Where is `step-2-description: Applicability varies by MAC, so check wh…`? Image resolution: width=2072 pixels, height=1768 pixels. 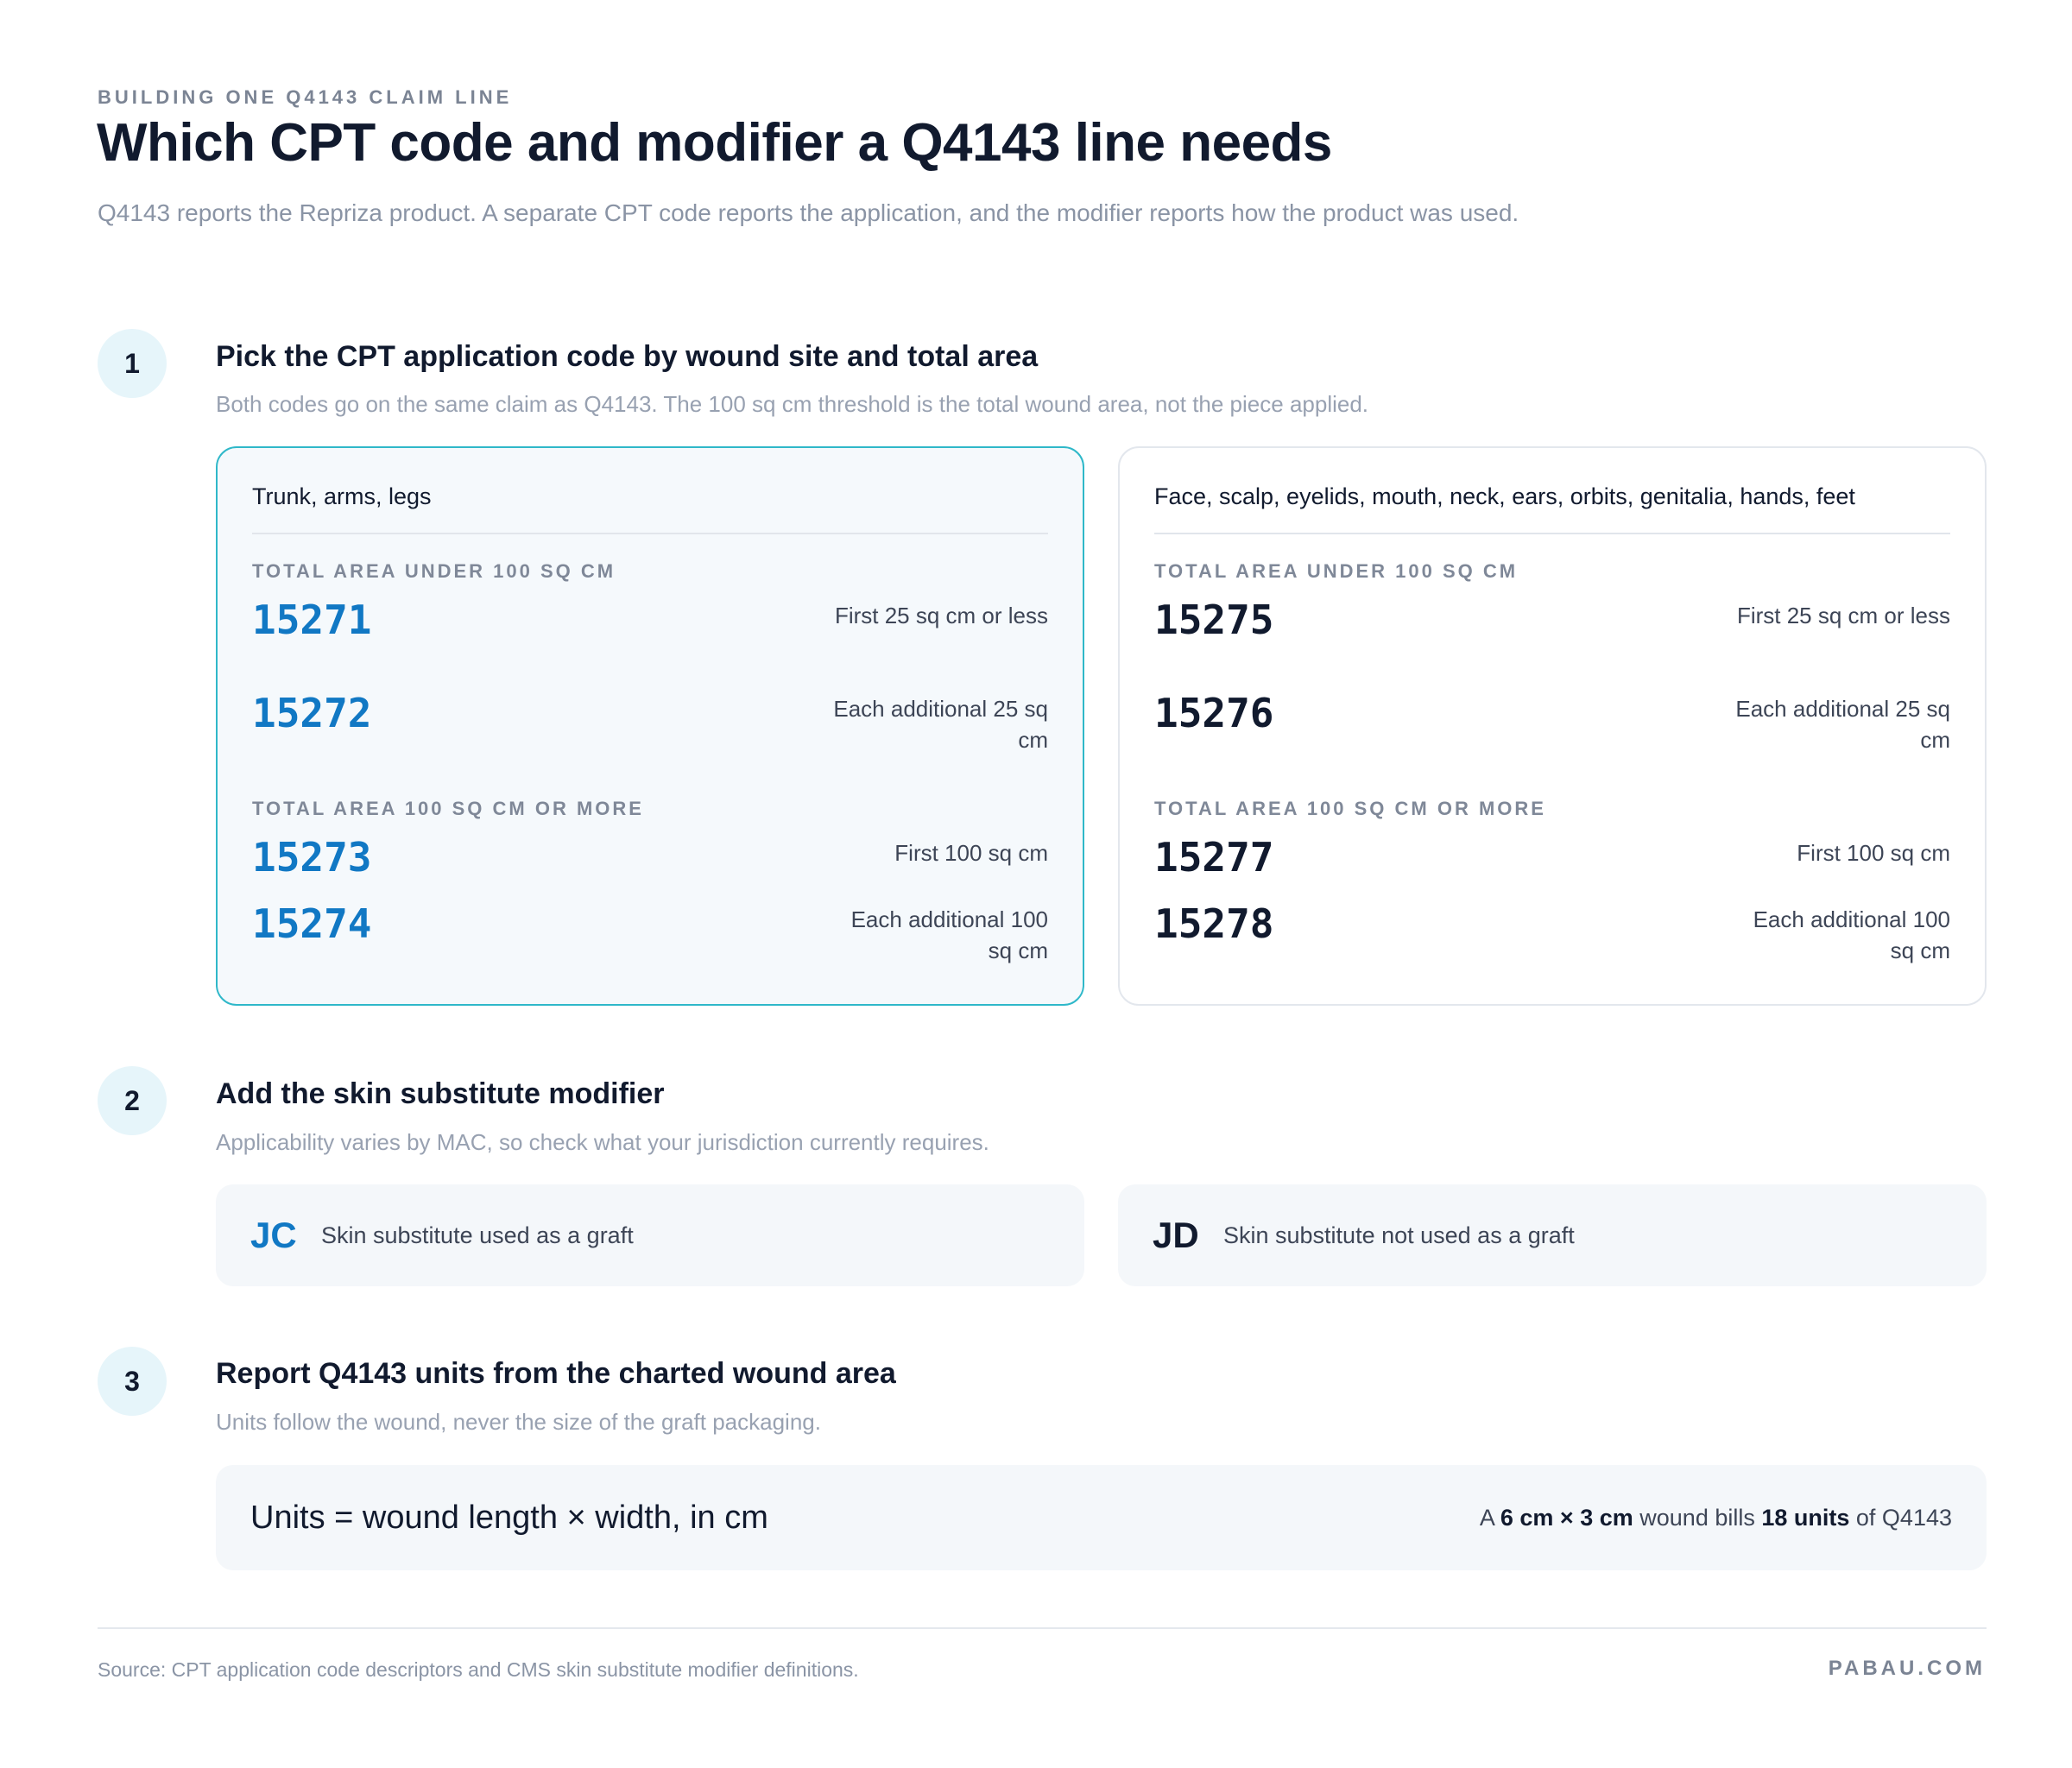 step-2-description: Applicability varies by MAC, so check wh… is located at coordinates (602, 1142).